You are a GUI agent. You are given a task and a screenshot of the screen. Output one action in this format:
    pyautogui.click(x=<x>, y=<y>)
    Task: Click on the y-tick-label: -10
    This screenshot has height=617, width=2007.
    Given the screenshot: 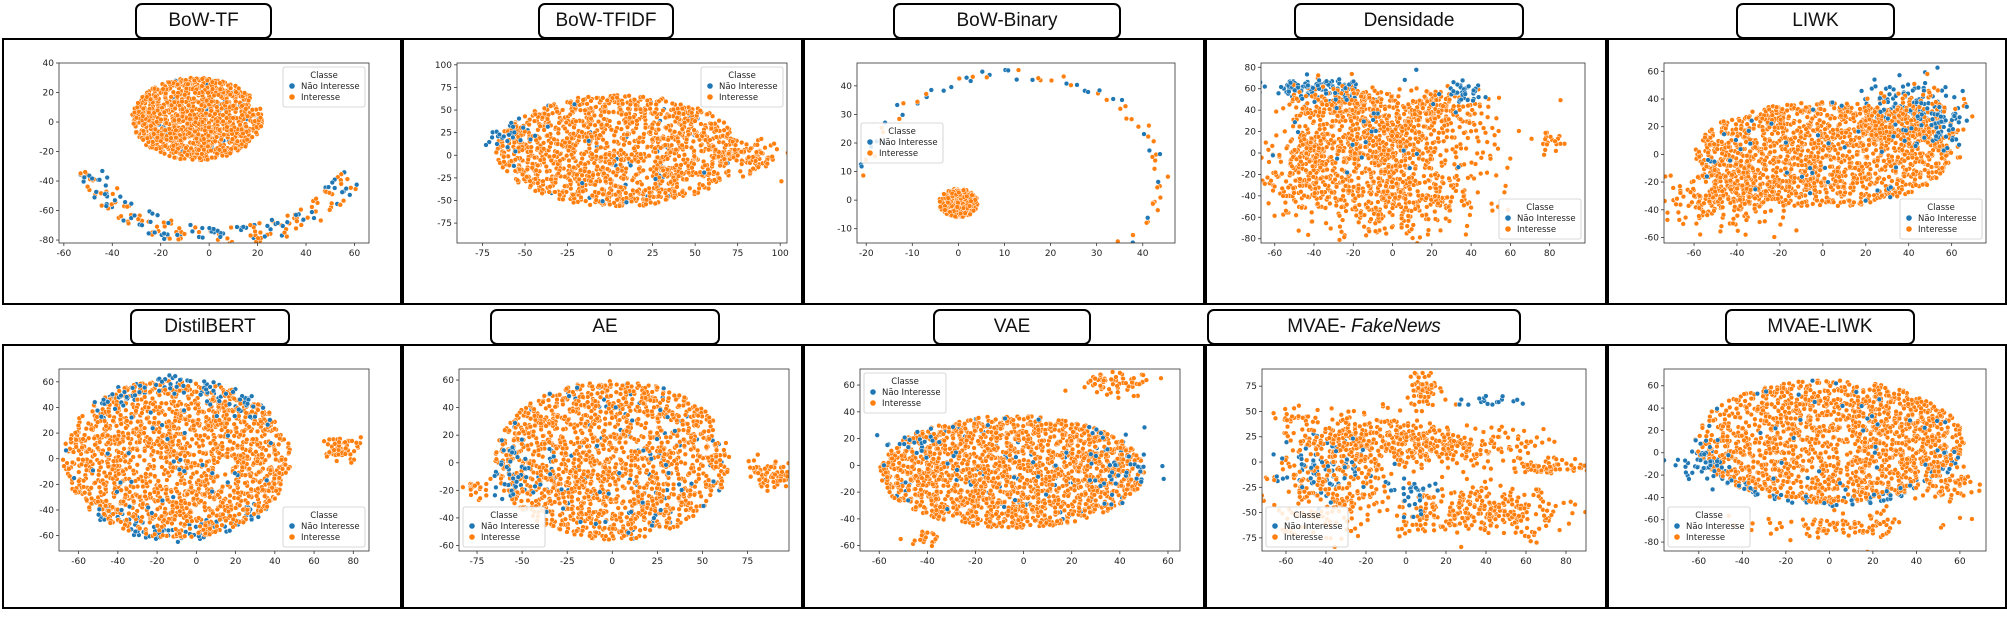 What is the action you would take?
    pyautogui.click(x=844, y=230)
    